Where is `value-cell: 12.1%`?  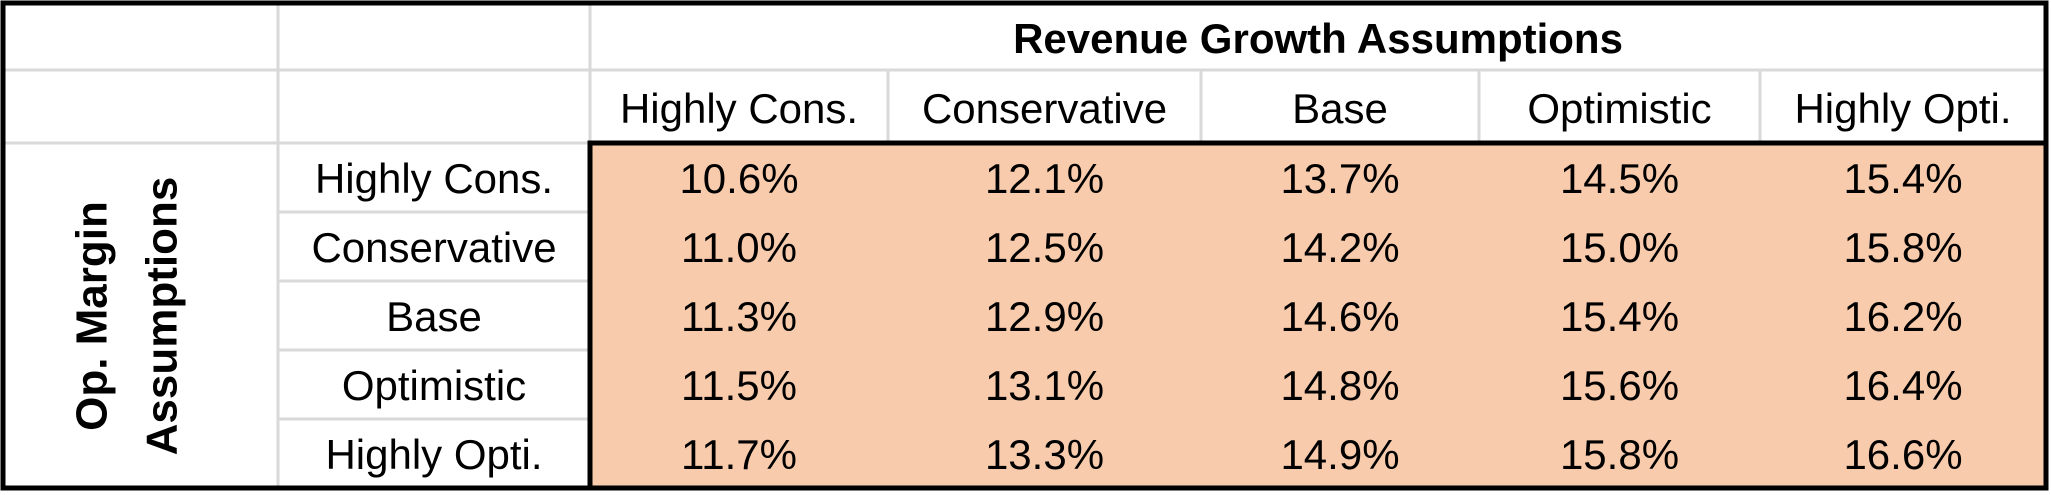
value-cell: 12.1% is located at coordinates (1044, 178).